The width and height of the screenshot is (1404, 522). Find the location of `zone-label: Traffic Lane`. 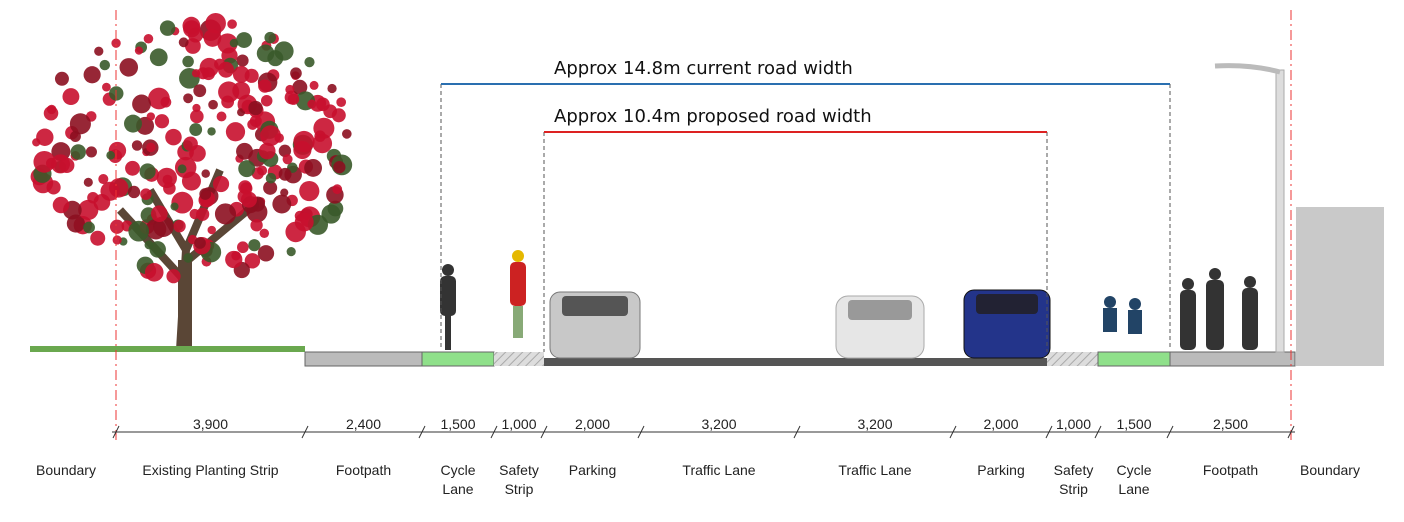

zone-label: Traffic Lane is located at coordinates (875, 470).